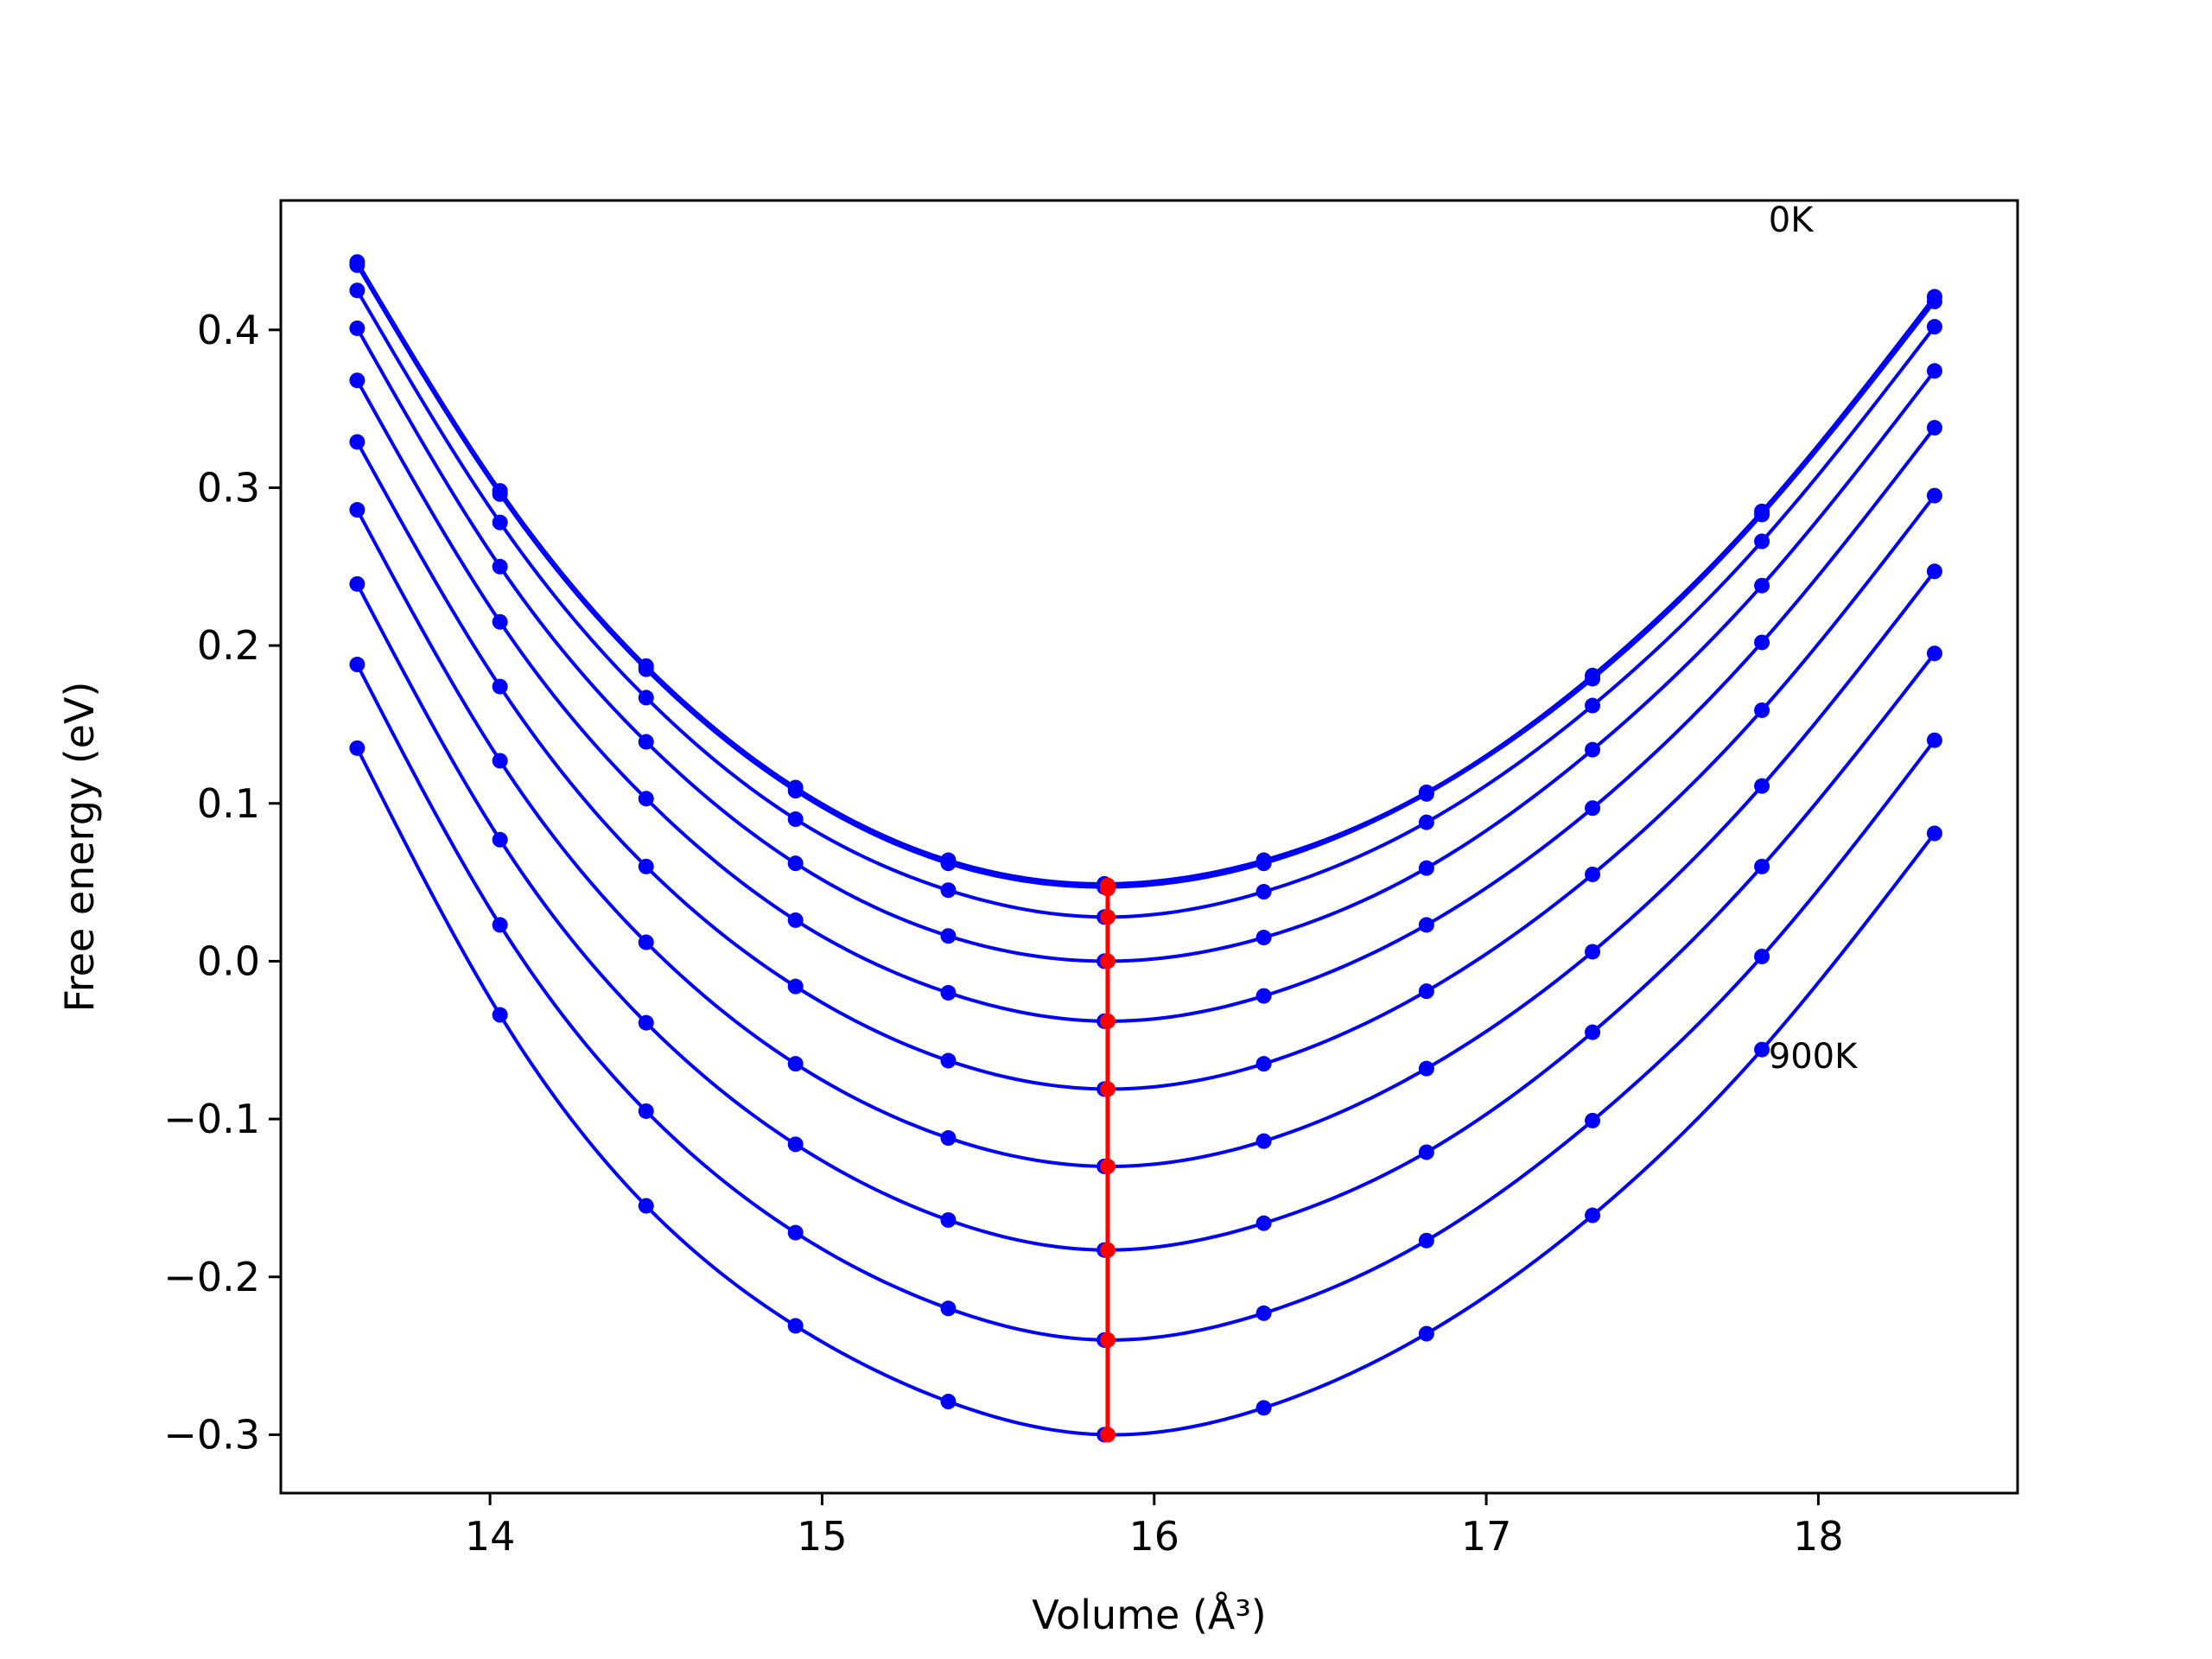 Image resolution: width=2212 pixels, height=1659 pixels. I want to click on curve-annotation: 0K, so click(1792, 220).